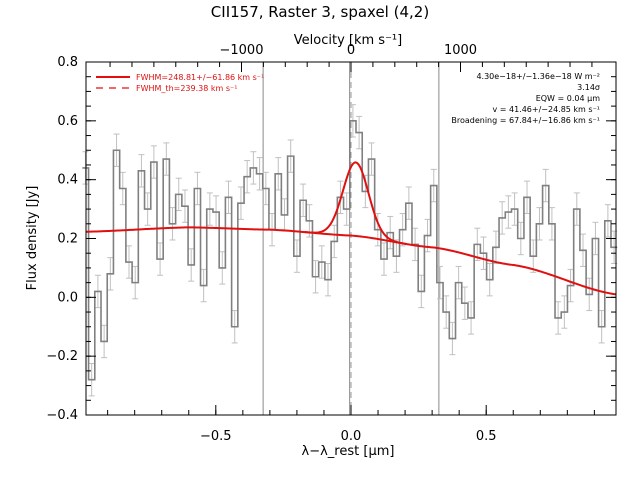  Describe the element at coordinates (525, 120) in the screenshot. I see `annotation-broadening: Broadening = 67.84+/−16.86 km s⁻¹` at that location.